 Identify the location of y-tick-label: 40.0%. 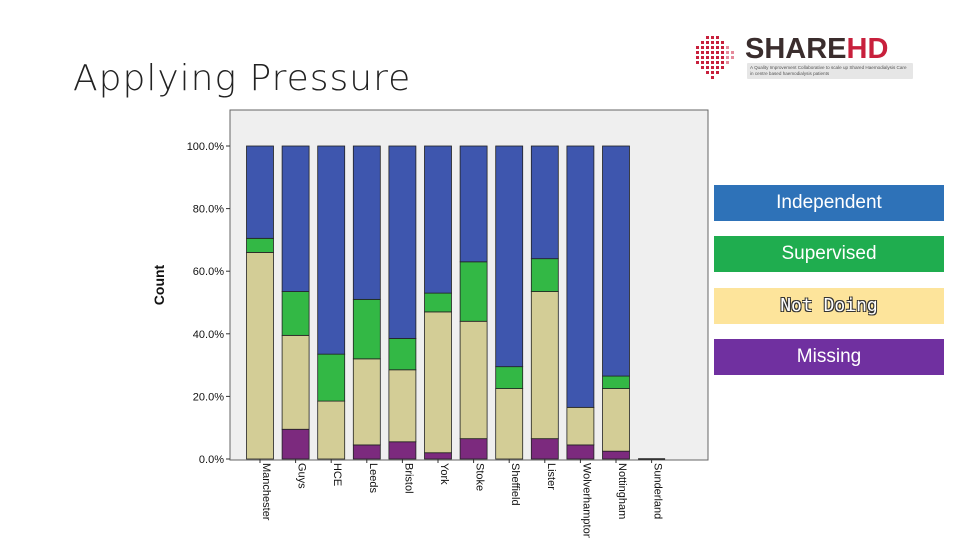
(208, 335).